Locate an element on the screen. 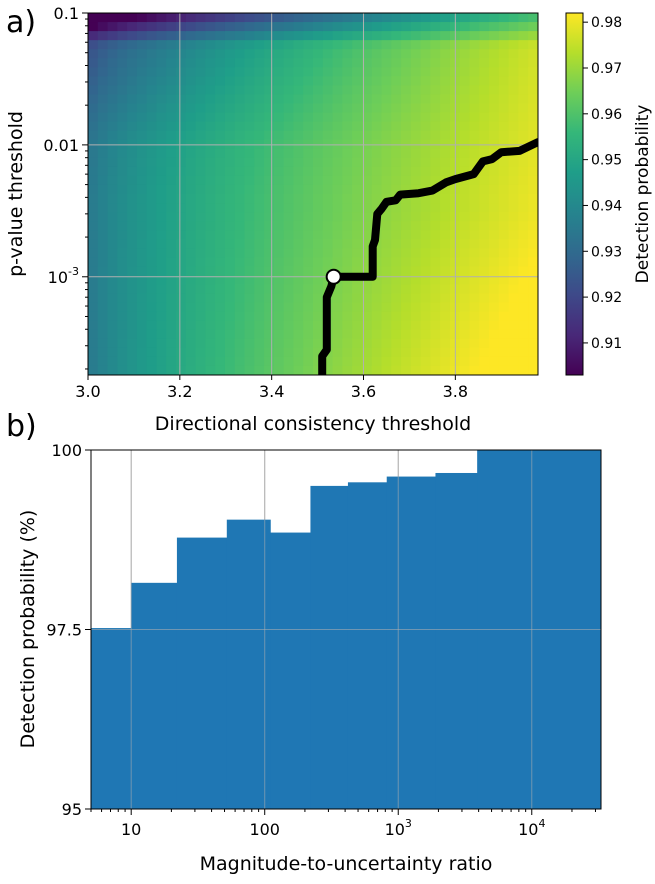 Image resolution: width=655 pixels, height=884 pixels. y-tick-label: 100 is located at coordinates (66, 450).